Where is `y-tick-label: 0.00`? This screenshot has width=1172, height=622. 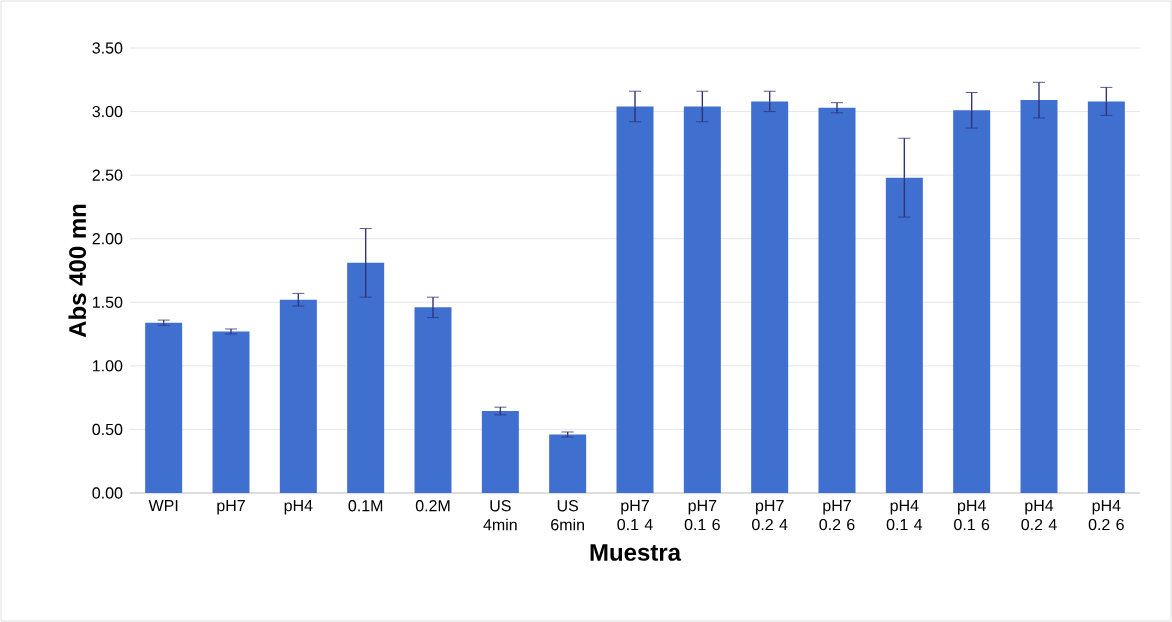
y-tick-label: 0.00 is located at coordinates (107, 493).